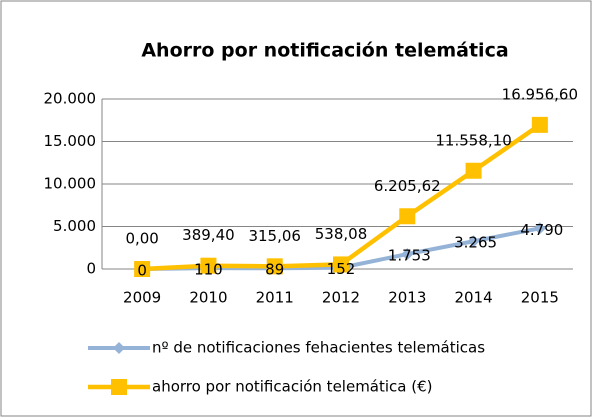  Describe the element at coordinates (274, 236) in the screenshot. I see `data-label: 315,06` at that location.